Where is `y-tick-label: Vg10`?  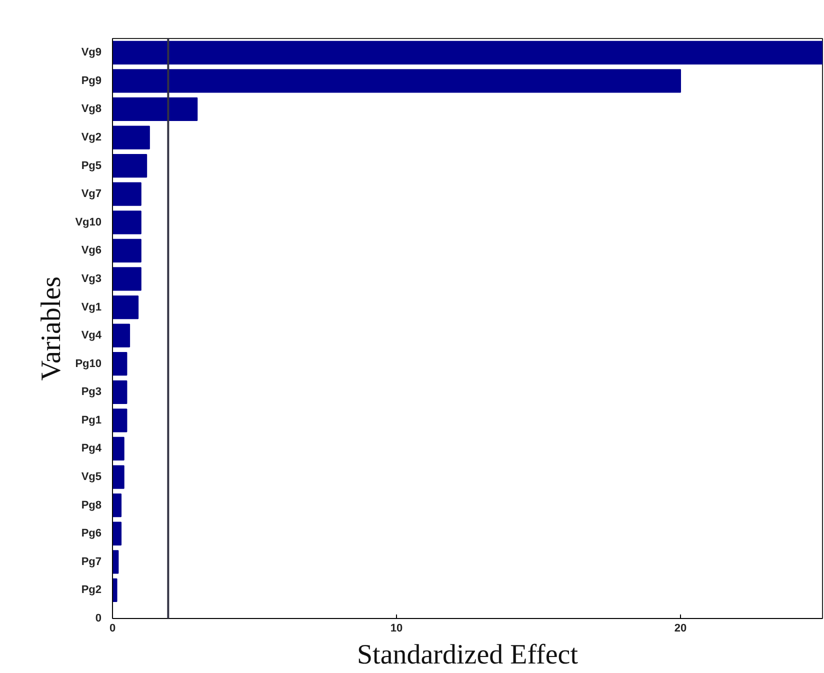
y-tick-label: Vg10 is located at coordinates (88, 222).